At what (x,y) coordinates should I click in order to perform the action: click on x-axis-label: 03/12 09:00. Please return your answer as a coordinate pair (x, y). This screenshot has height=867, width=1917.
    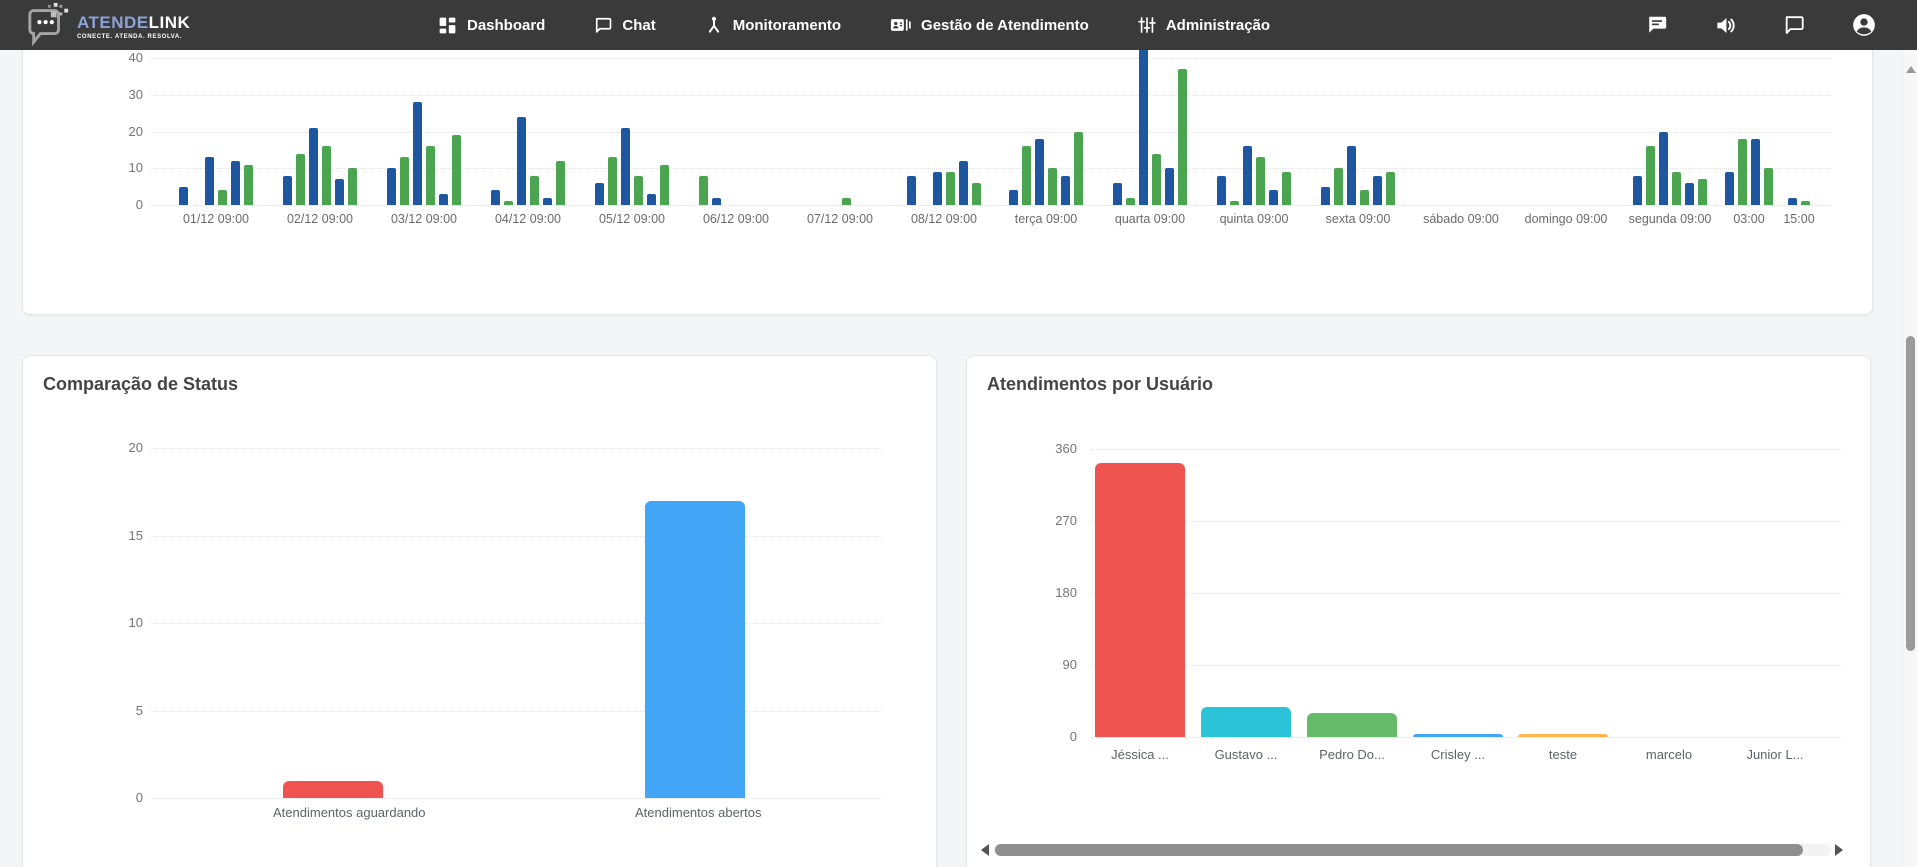
    Looking at the image, I should click on (424, 219).